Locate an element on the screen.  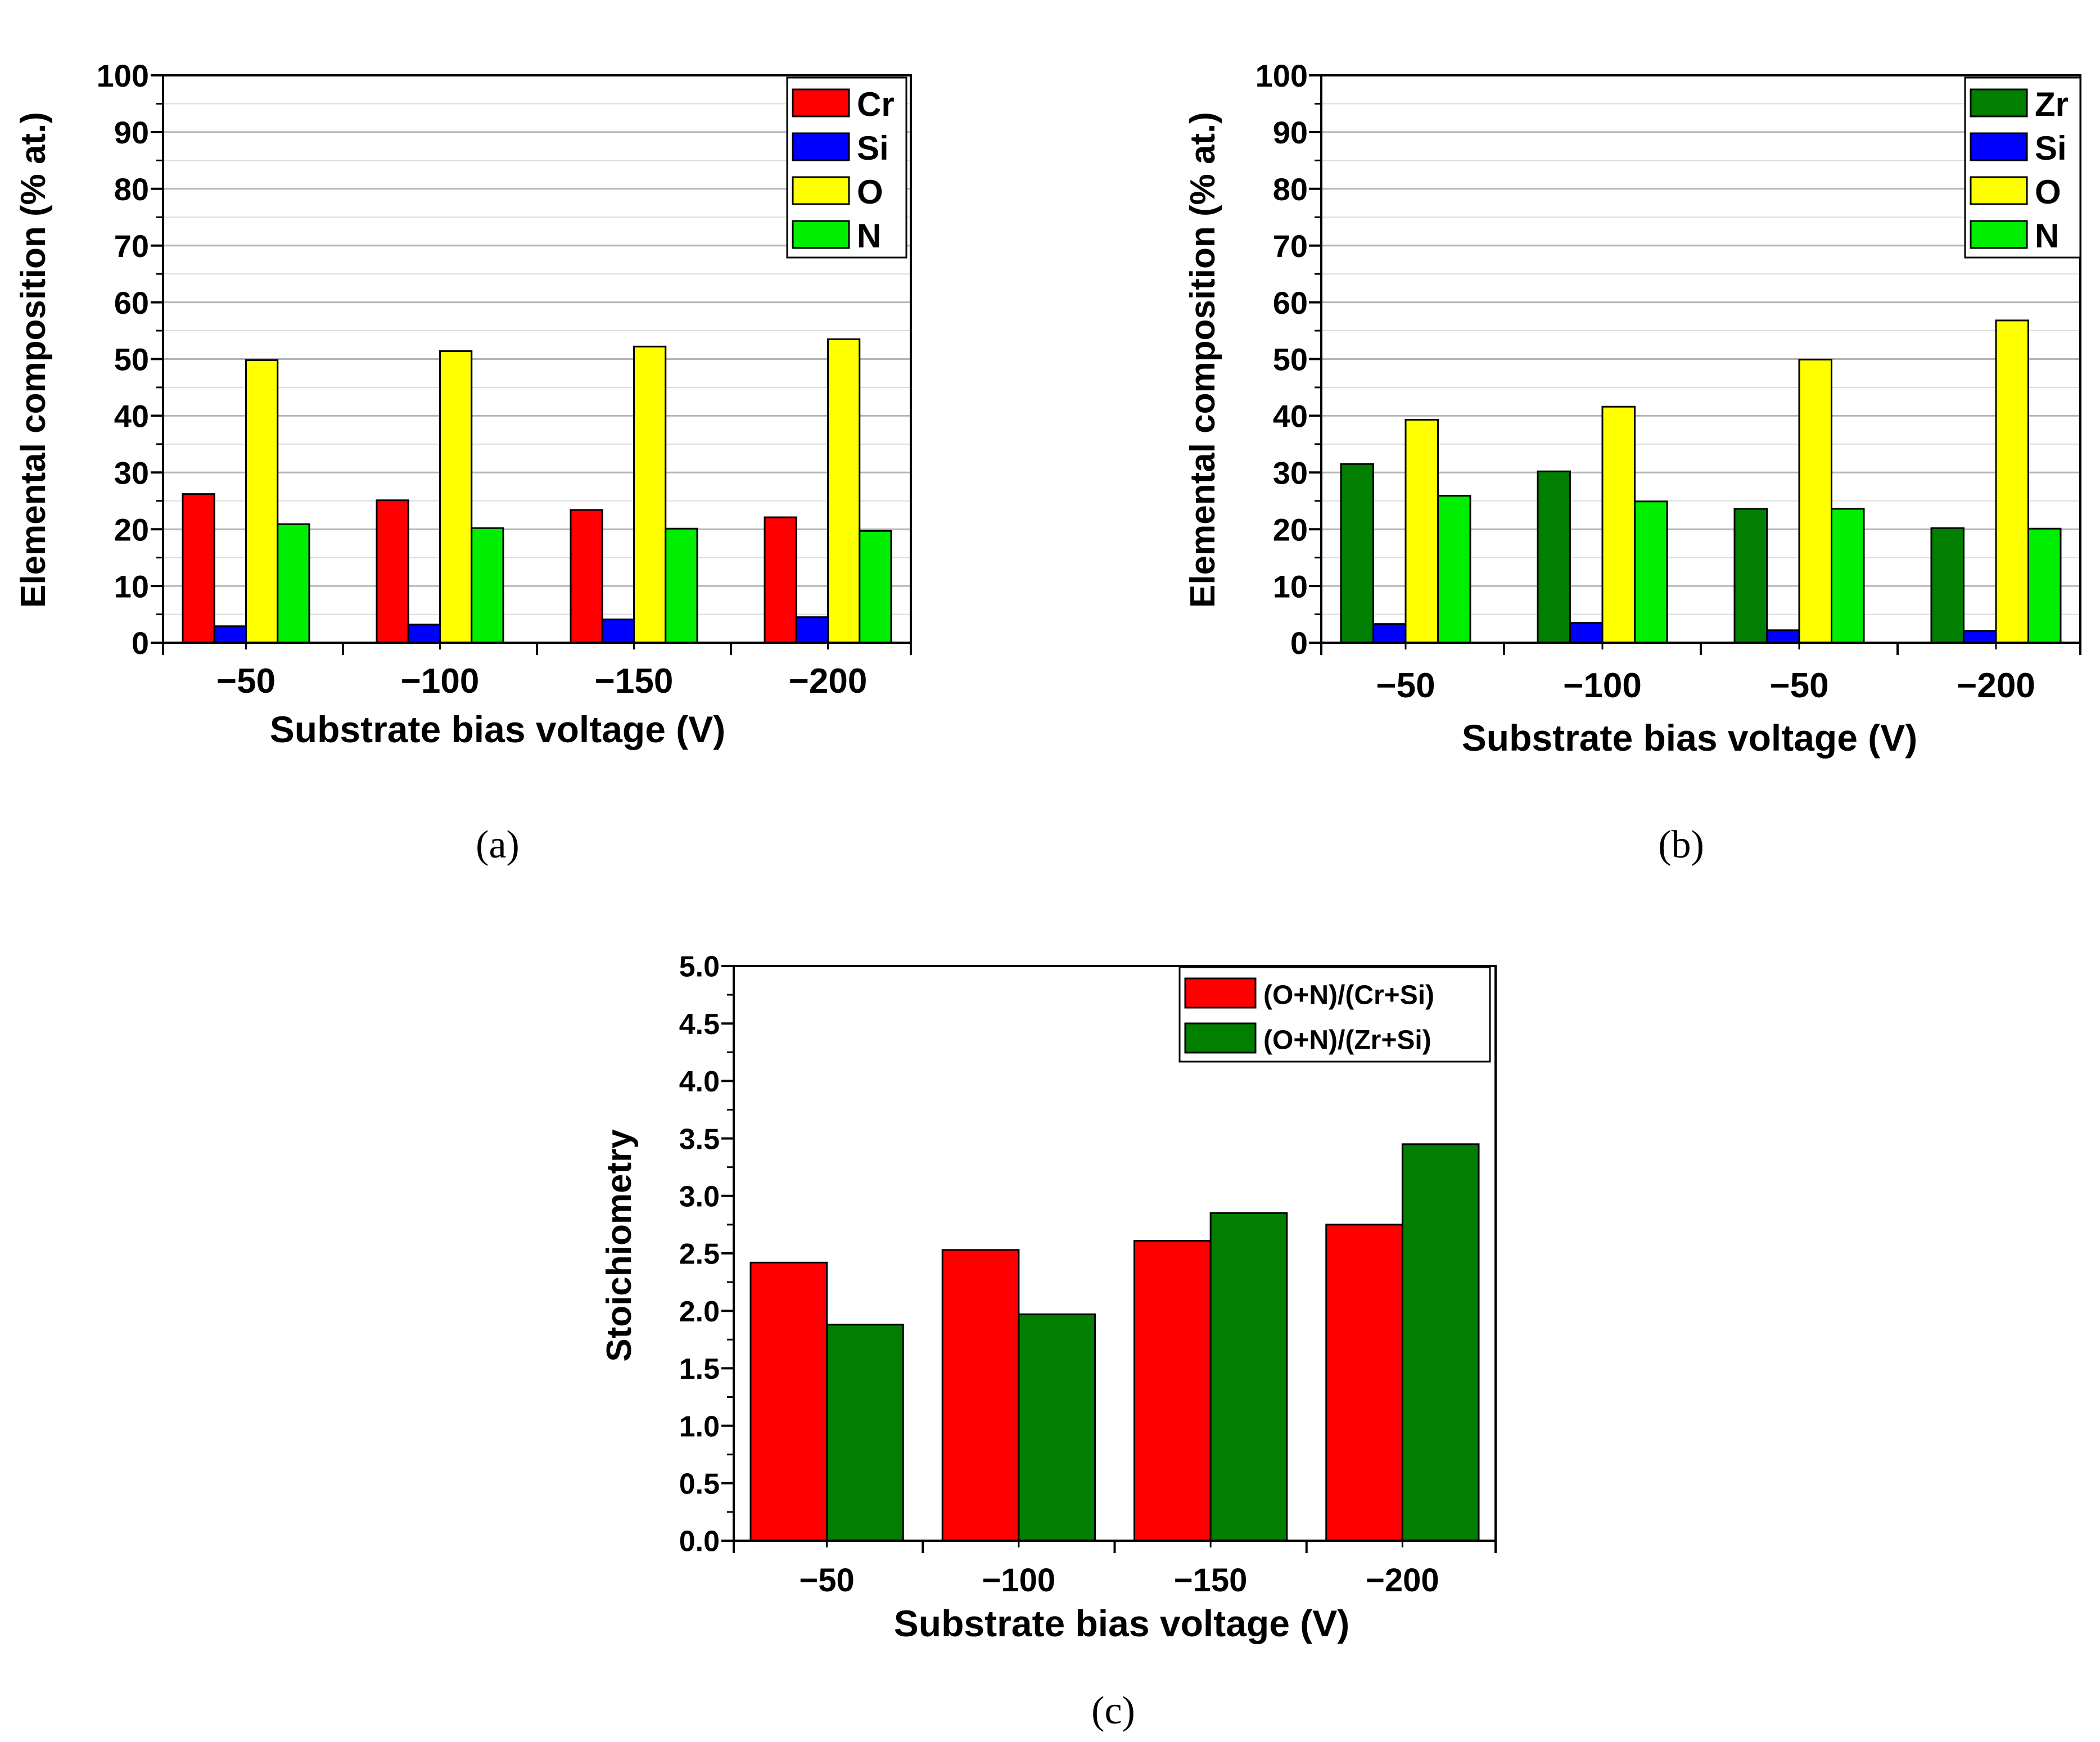
y-tick-label: 50 is located at coordinates (1290, 359).